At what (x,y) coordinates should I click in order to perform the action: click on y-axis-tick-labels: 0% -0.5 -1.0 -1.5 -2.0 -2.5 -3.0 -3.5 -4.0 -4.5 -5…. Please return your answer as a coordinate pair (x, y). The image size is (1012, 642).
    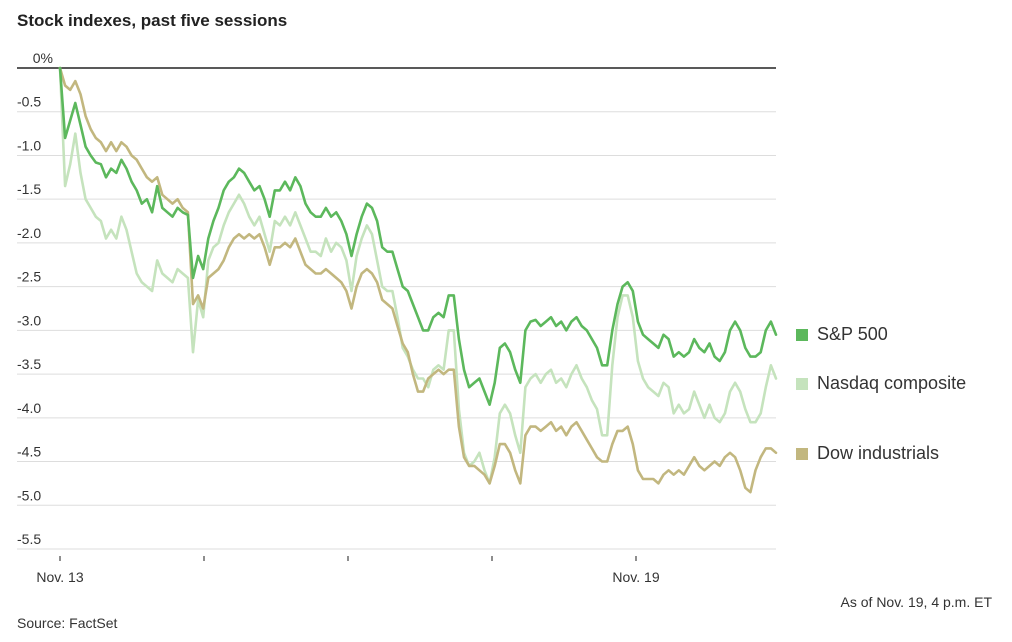
    Looking at the image, I should click on (35, 298).